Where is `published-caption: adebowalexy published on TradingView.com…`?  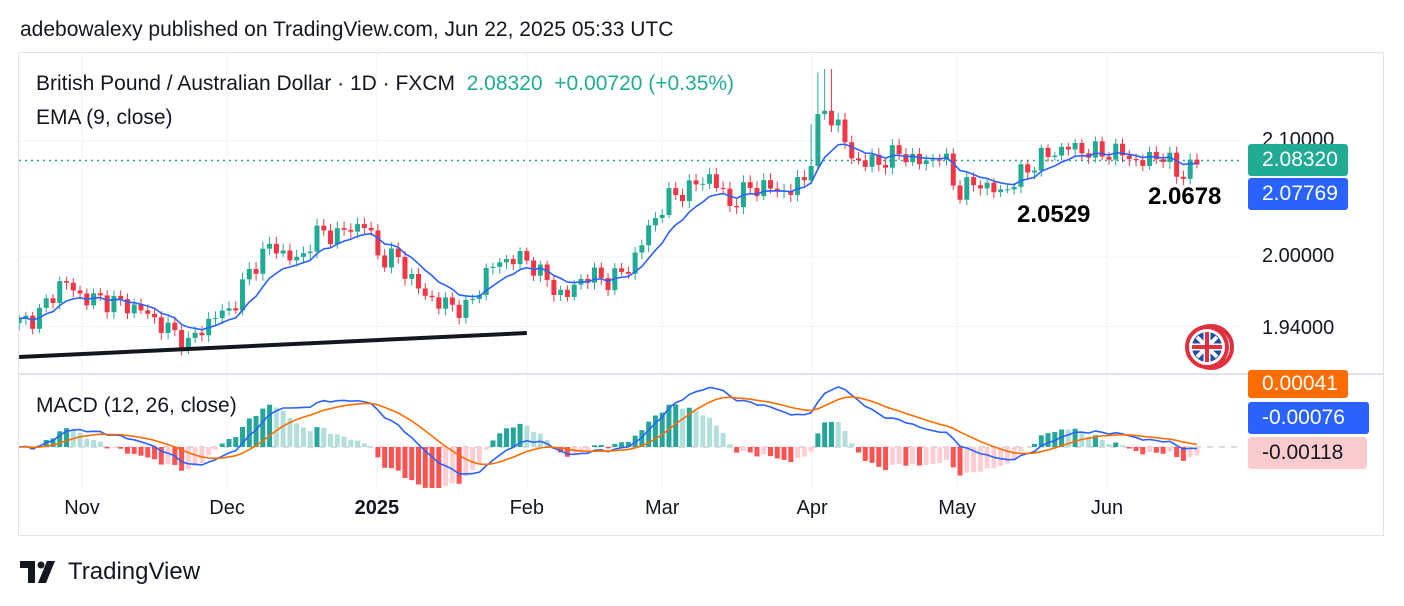
published-caption: adebowalexy published on TradingView.com… is located at coordinates (347, 29).